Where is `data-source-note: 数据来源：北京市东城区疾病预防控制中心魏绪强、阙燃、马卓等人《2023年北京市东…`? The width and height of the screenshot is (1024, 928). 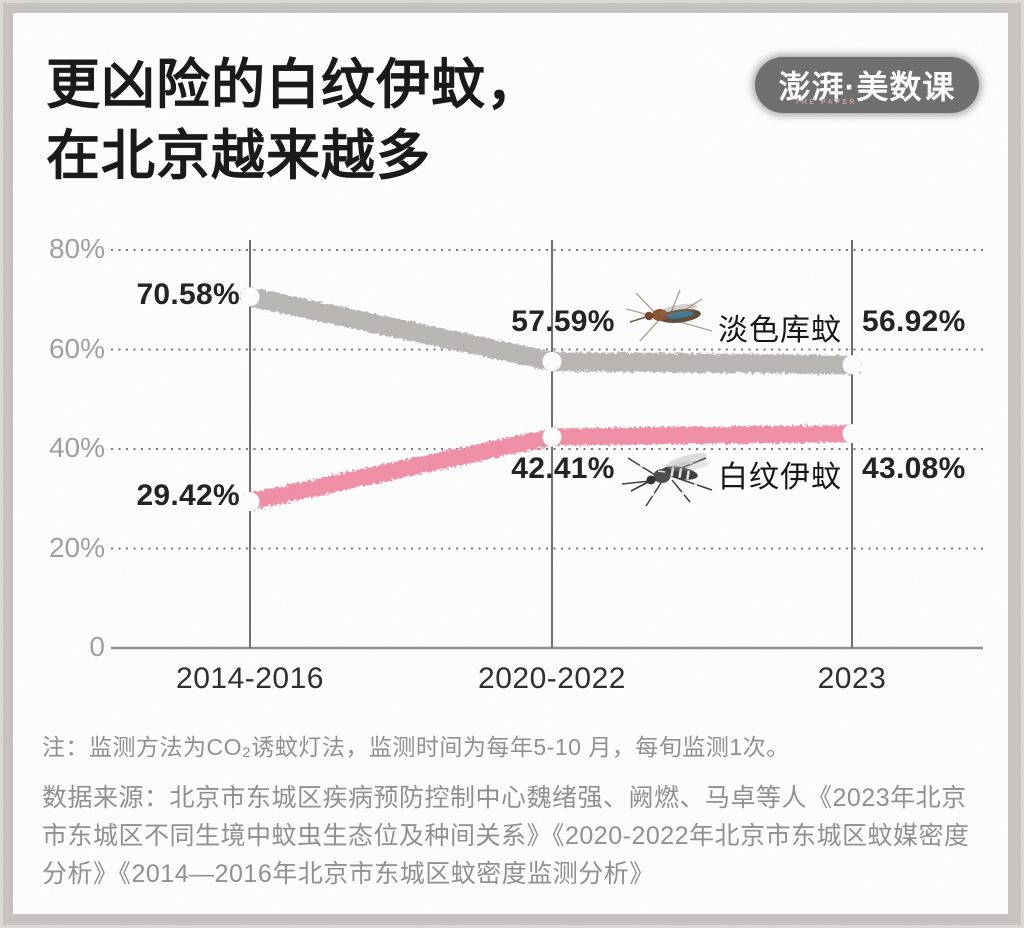 data-source-note: 数据来源：北京市东城区疾病预防控制中心魏绪强、阙燃、马卓等人《2023年北京市东… is located at coordinates (506, 836).